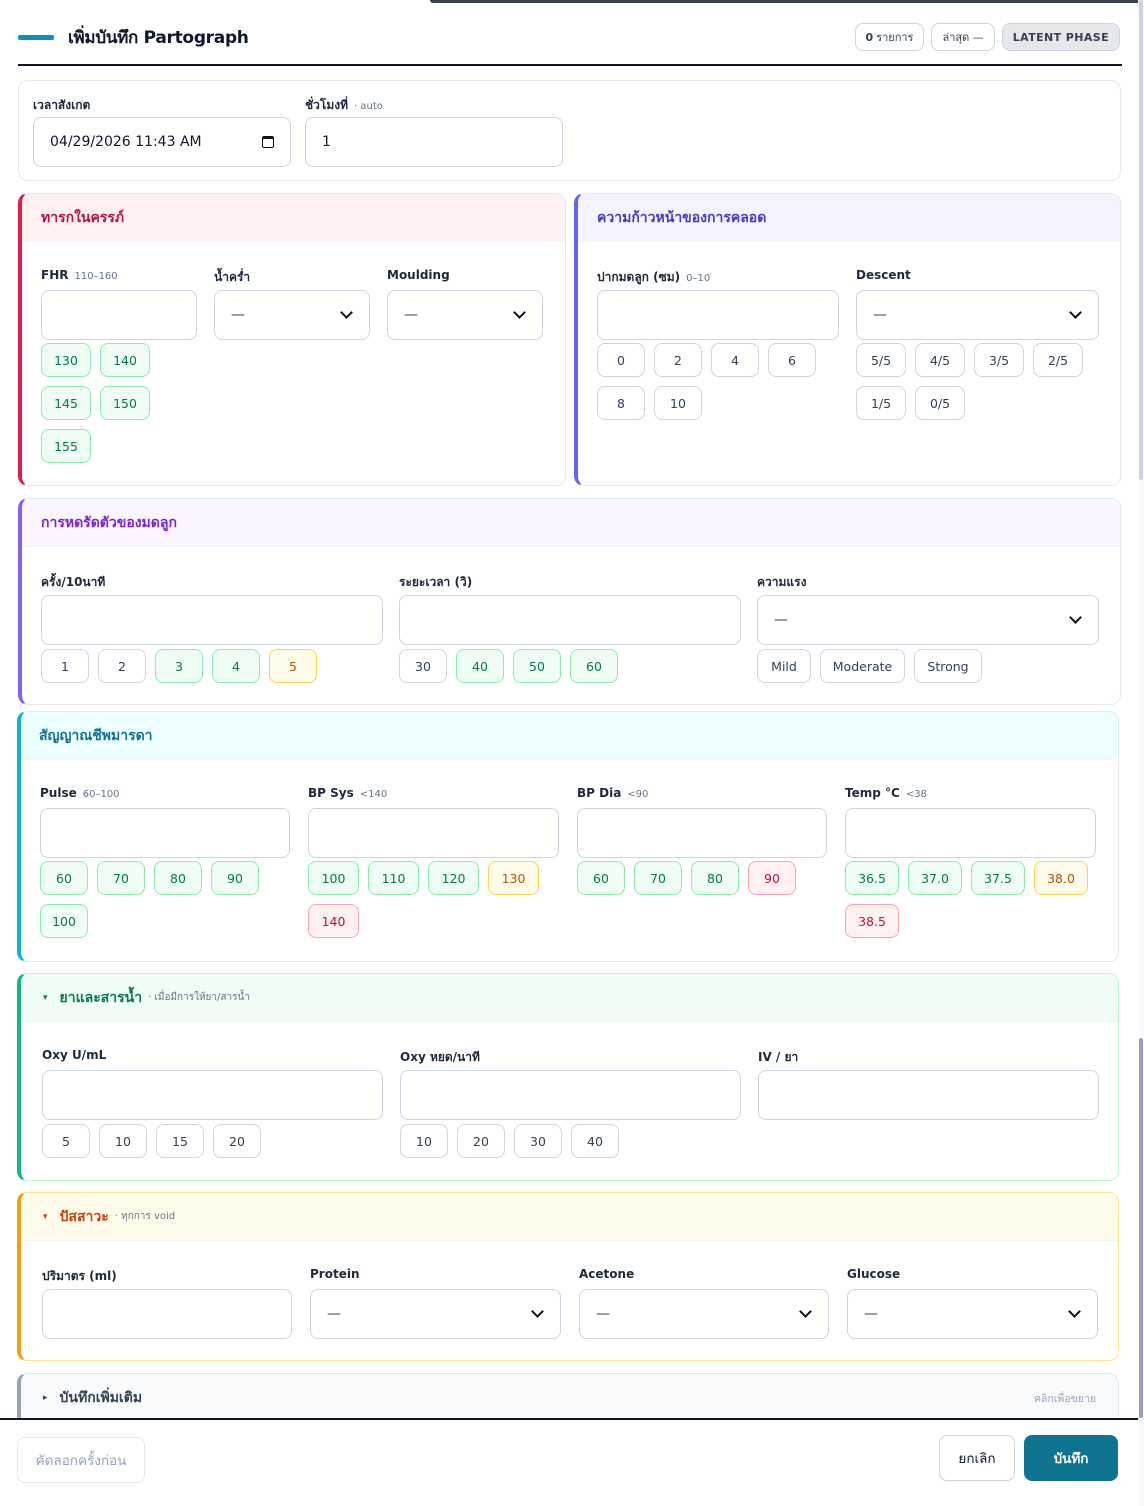  I want to click on pulse-chip: 90, so click(235, 878).